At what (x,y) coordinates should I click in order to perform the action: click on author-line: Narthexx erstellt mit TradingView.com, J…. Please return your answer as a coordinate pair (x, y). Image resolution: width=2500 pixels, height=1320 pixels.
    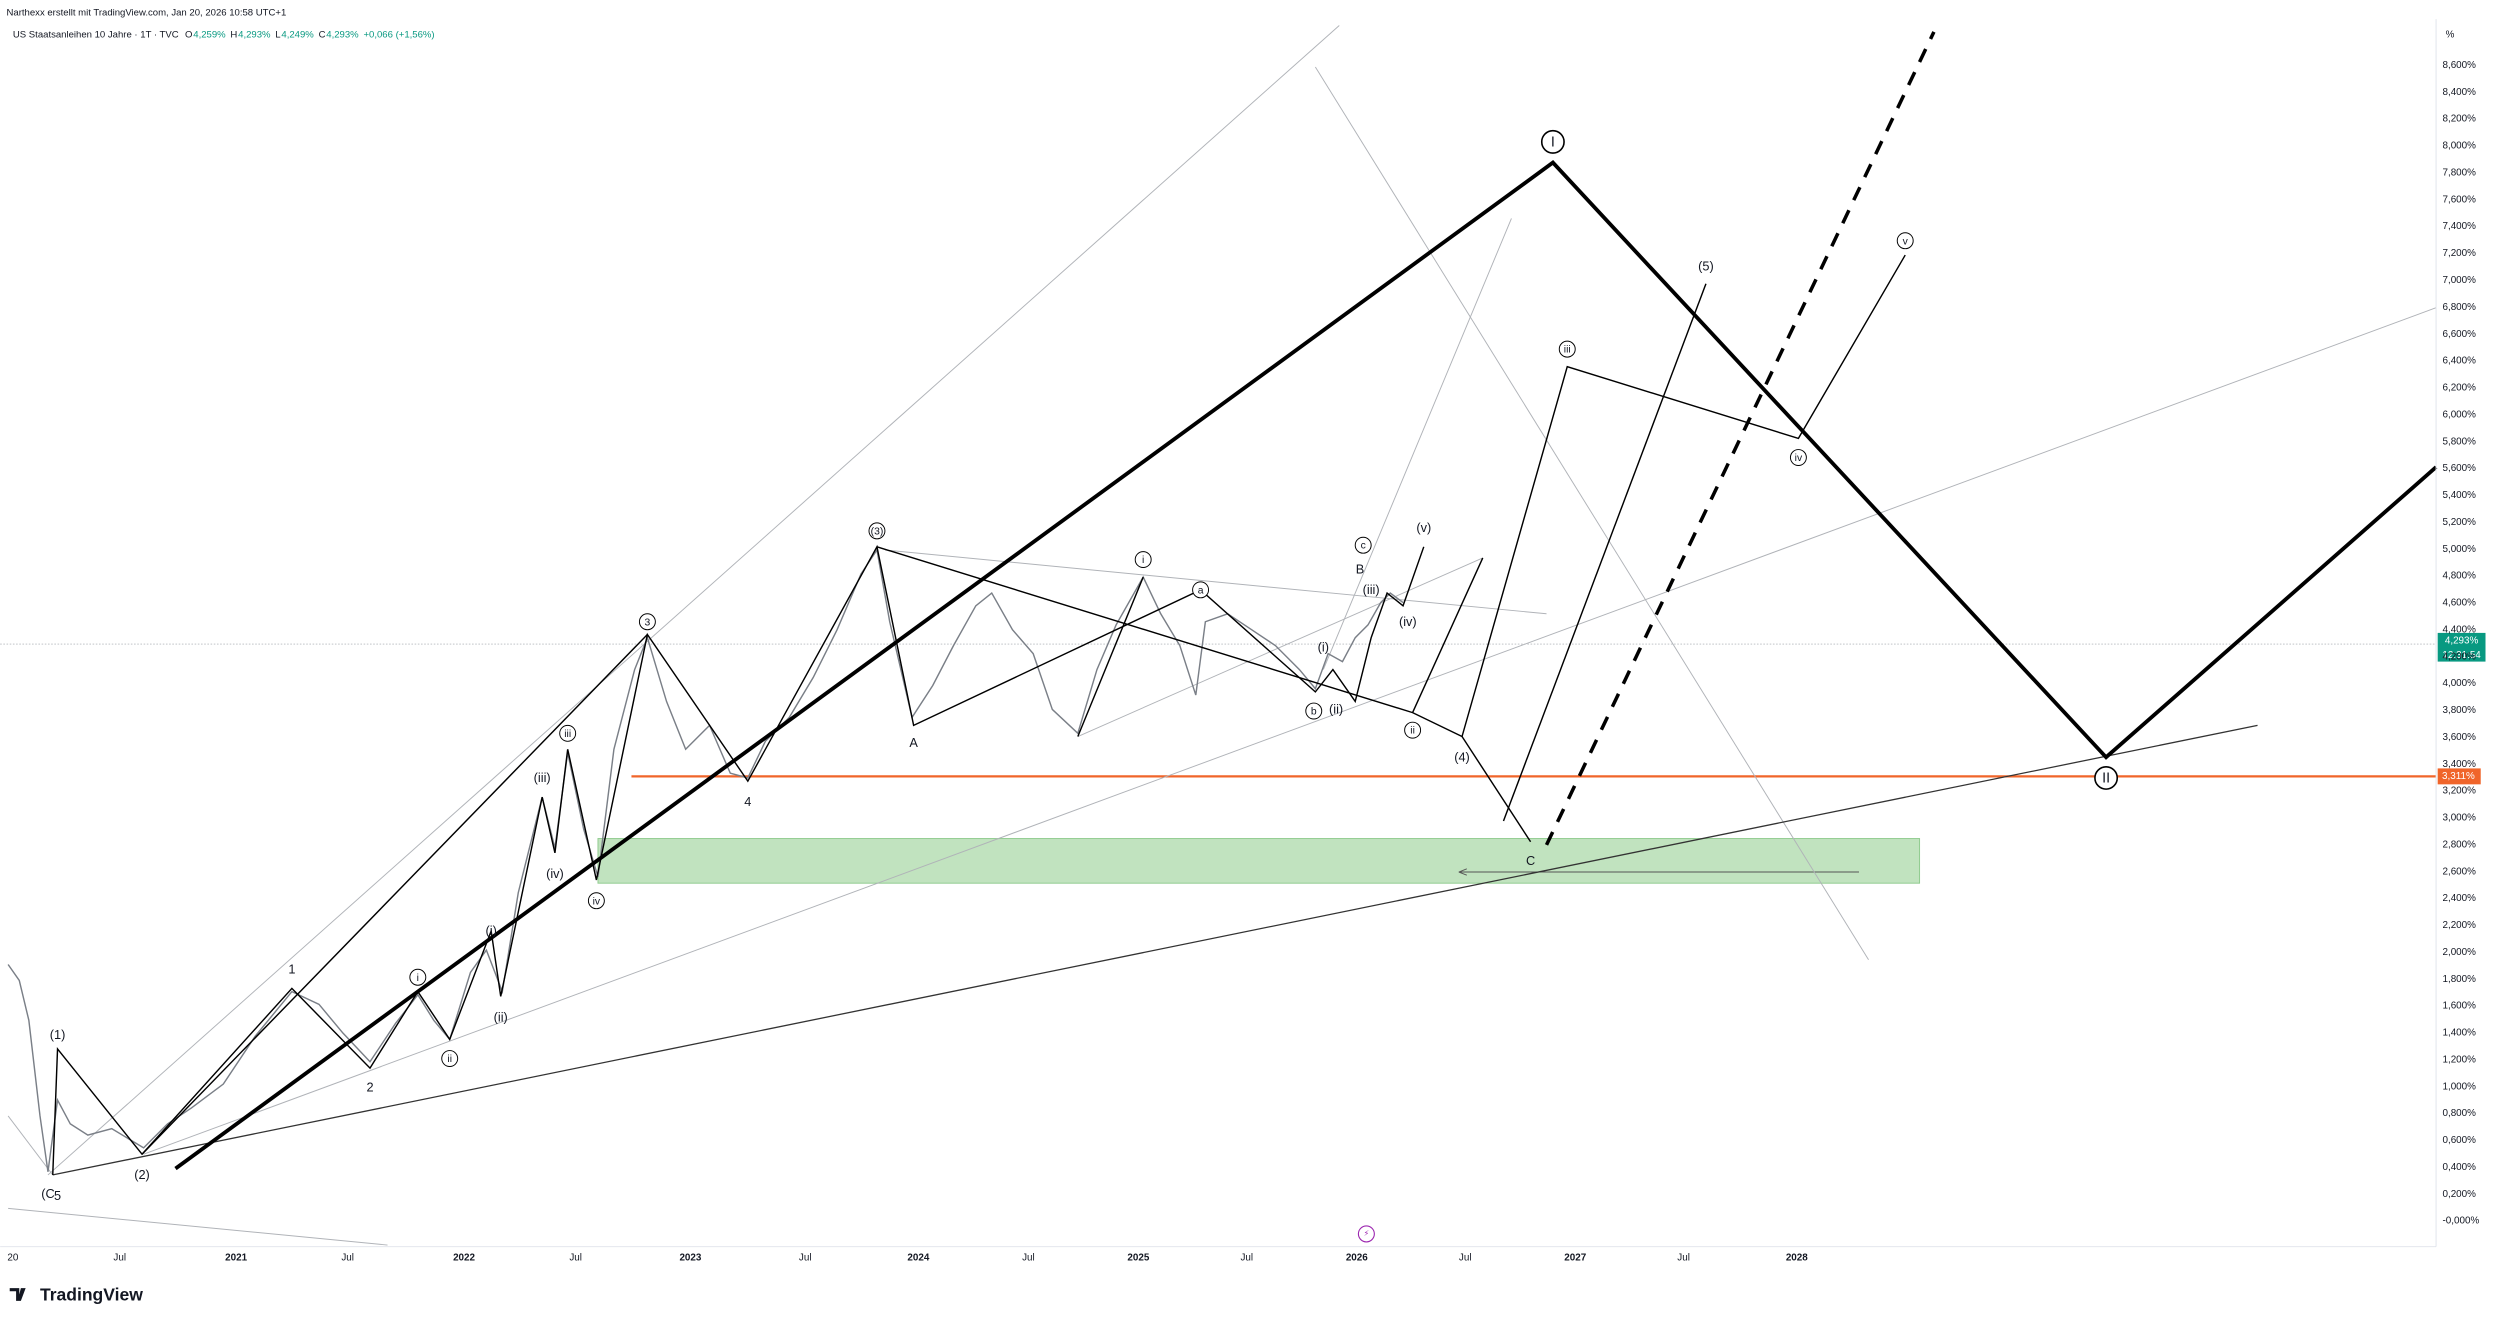
    Looking at the image, I should click on (147, 12).